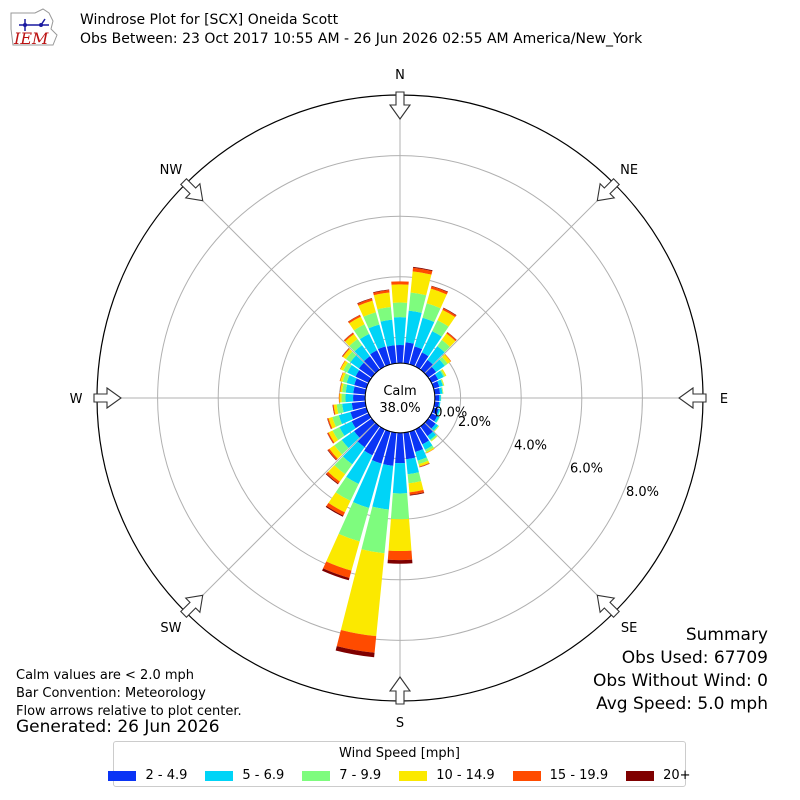  What do you see at coordinates (340, 408) in the screenshot?
I see `bar-segment-260-bin2` at bounding box center [340, 408].